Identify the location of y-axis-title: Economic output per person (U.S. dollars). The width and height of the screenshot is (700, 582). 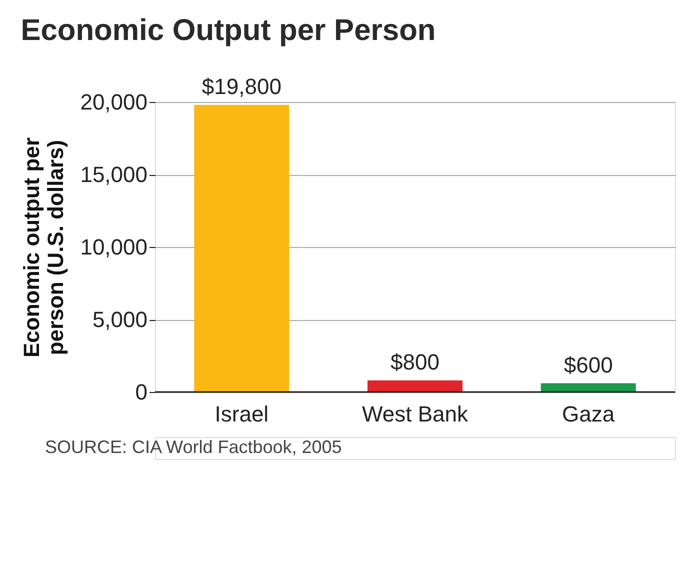
(43, 247).